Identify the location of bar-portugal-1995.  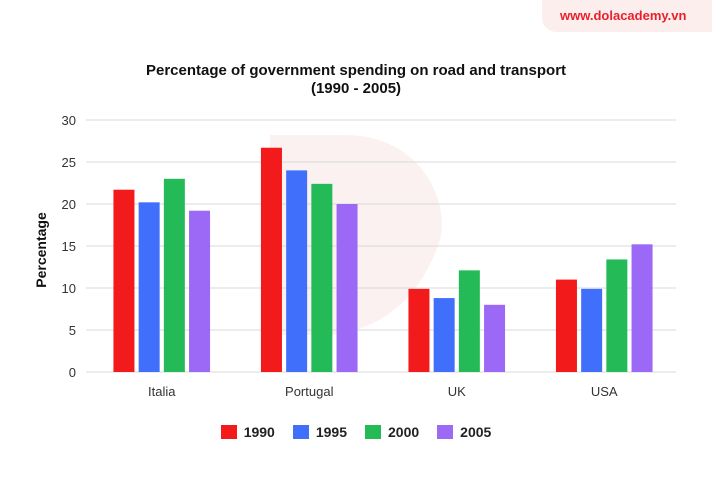
(297, 271).